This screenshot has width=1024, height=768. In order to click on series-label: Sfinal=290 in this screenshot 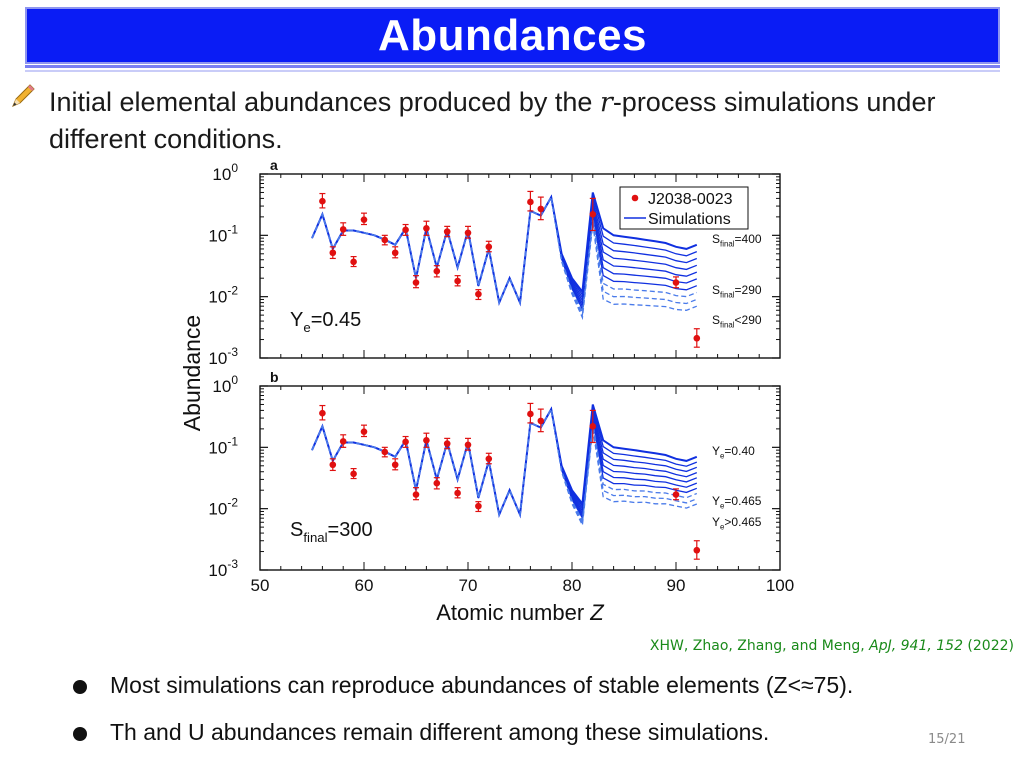, I will do `click(737, 291)`.